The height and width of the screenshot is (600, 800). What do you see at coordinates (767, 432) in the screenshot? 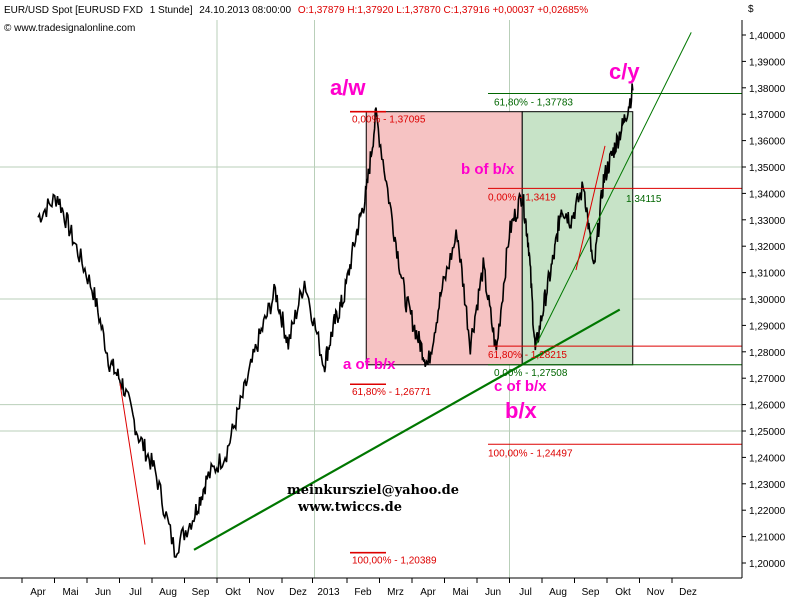
I see `y-tick-label: 1,25000` at bounding box center [767, 432].